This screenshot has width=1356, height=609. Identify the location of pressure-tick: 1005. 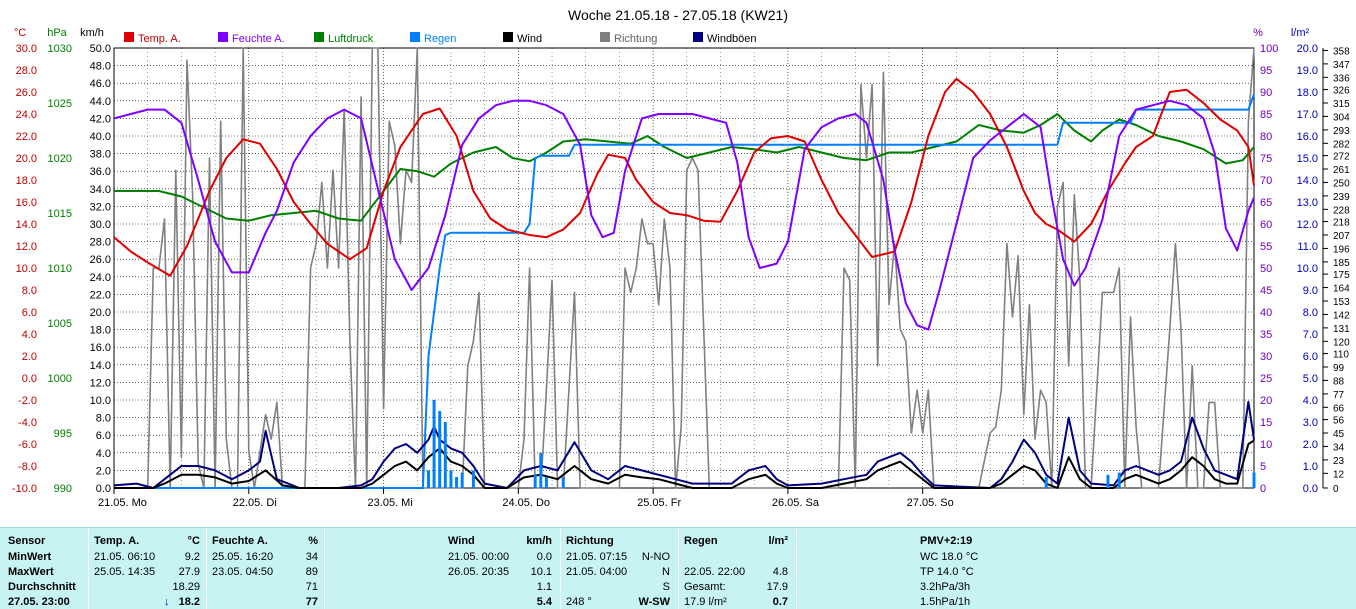
(60, 324).